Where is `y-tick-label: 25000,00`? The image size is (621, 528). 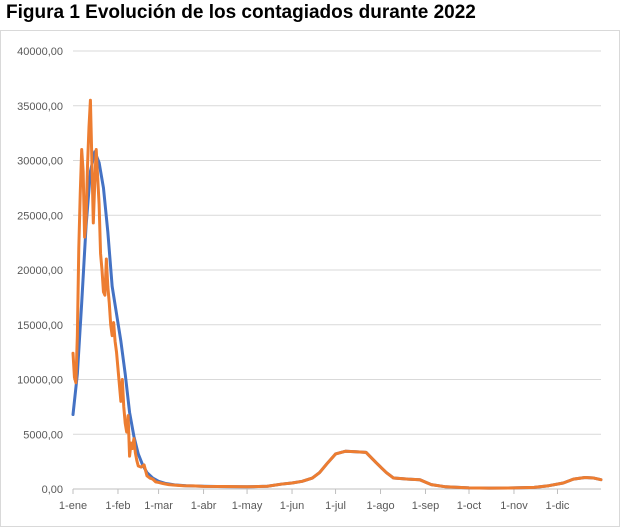
y-tick-label: 25000,00 is located at coordinates (40, 216).